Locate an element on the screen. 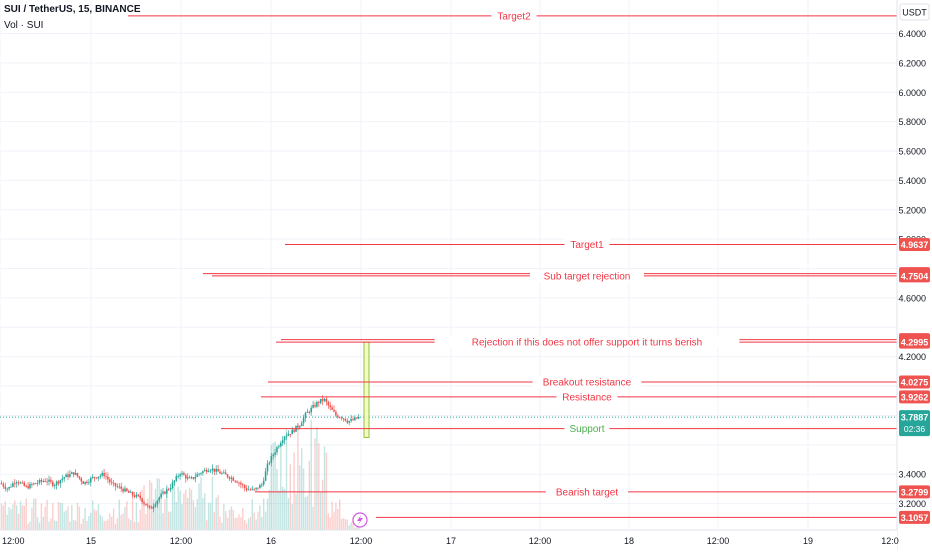 The image size is (932, 555). volume-legend: Vol · SUI is located at coordinates (24, 25).